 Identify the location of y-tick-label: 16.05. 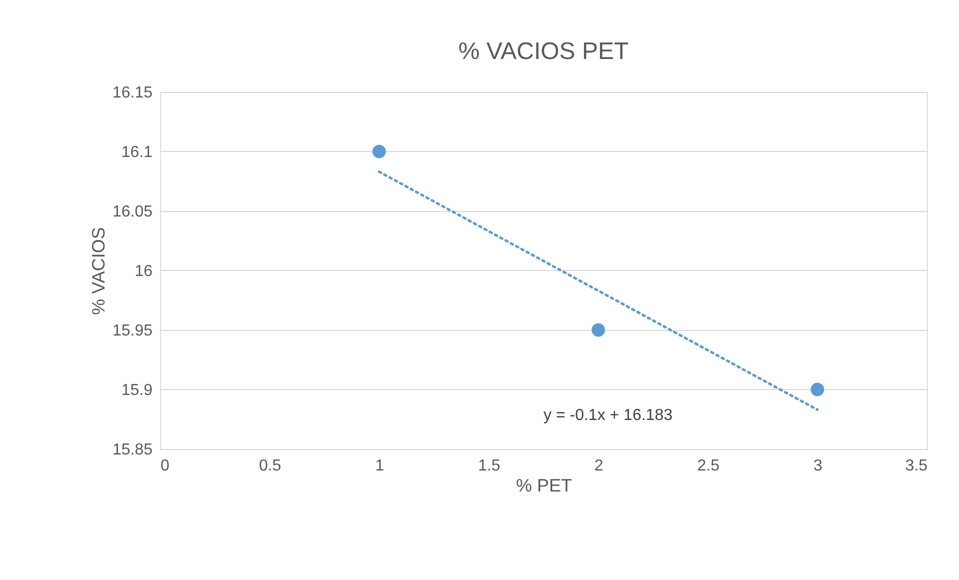
(132, 212).